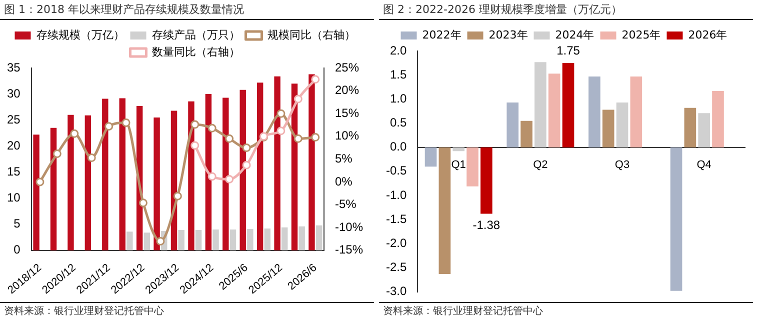  I want to click on x-tick-label: Q1, so click(458, 164).